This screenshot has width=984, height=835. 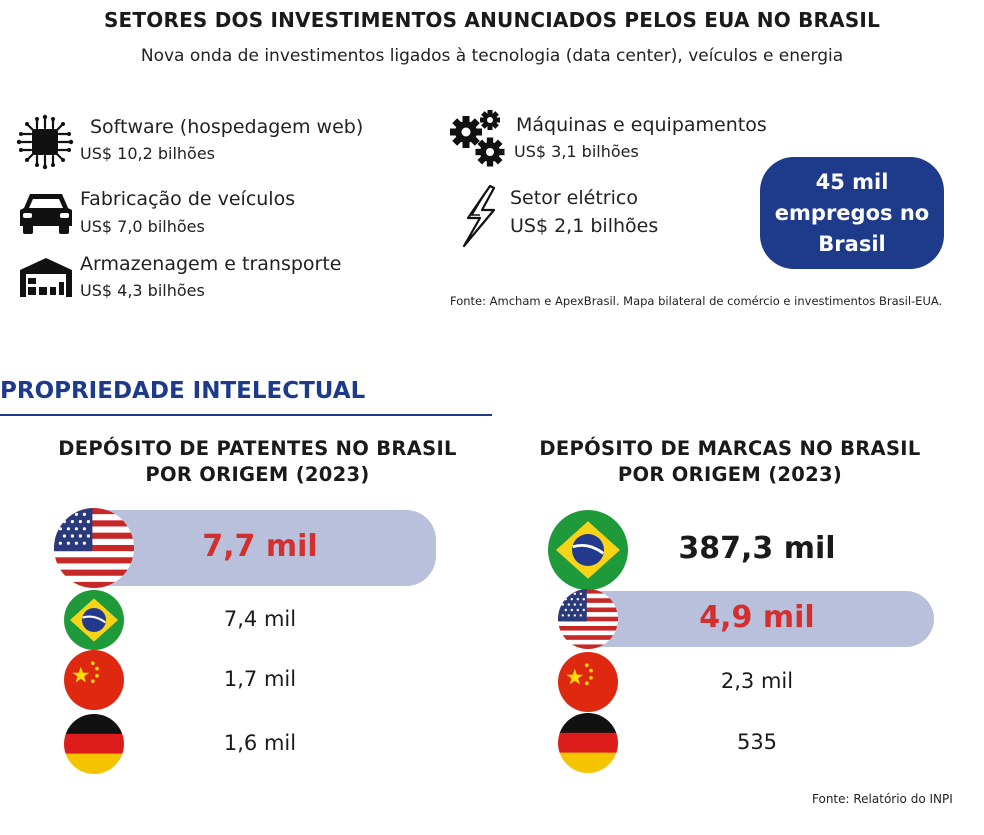 What do you see at coordinates (757, 680) in the screenshot?
I see `value-label: 2,3 mil` at bounding box center [757, 680].